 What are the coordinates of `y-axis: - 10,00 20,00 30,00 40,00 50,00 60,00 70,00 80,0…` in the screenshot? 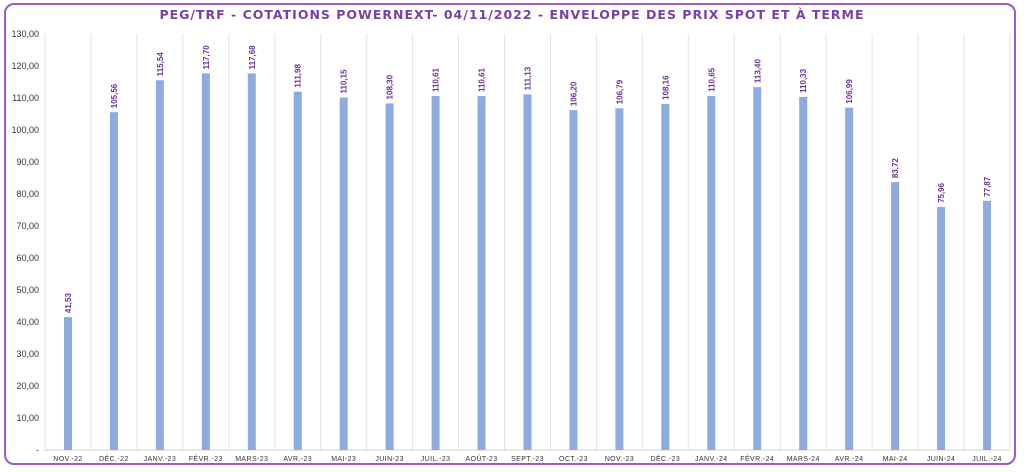 It's located at (25, 242).